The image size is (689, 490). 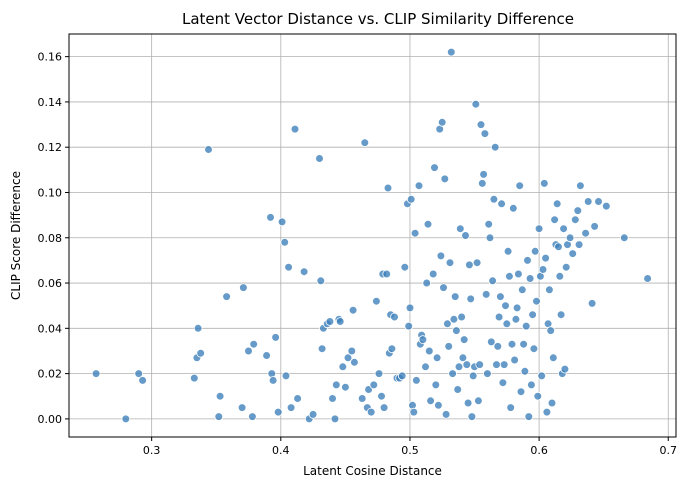 I want to click on x-tick-label: 0.4, so click(x=281, y=450).